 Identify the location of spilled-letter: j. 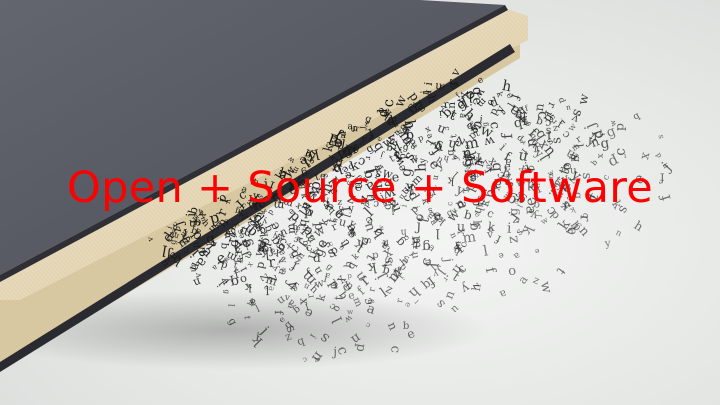
(382, 156).